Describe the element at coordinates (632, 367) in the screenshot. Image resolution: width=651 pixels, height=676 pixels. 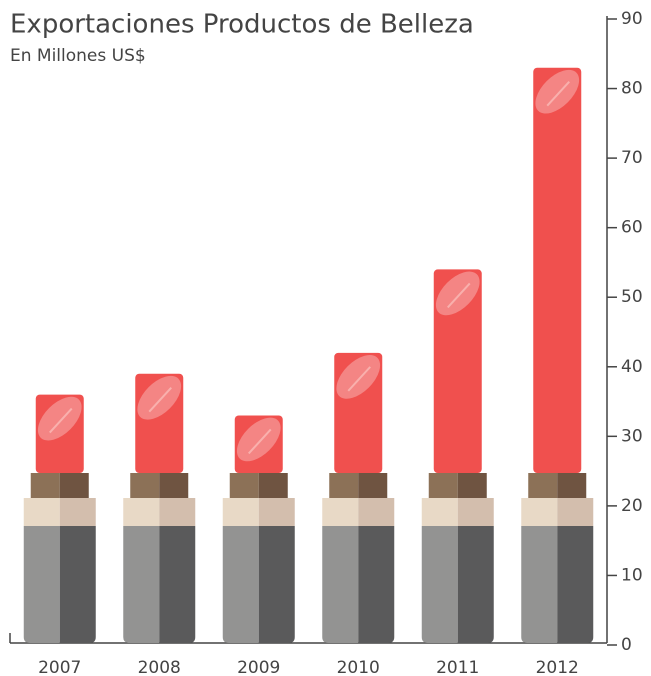
I see `y-tick-label: 40` at that location.